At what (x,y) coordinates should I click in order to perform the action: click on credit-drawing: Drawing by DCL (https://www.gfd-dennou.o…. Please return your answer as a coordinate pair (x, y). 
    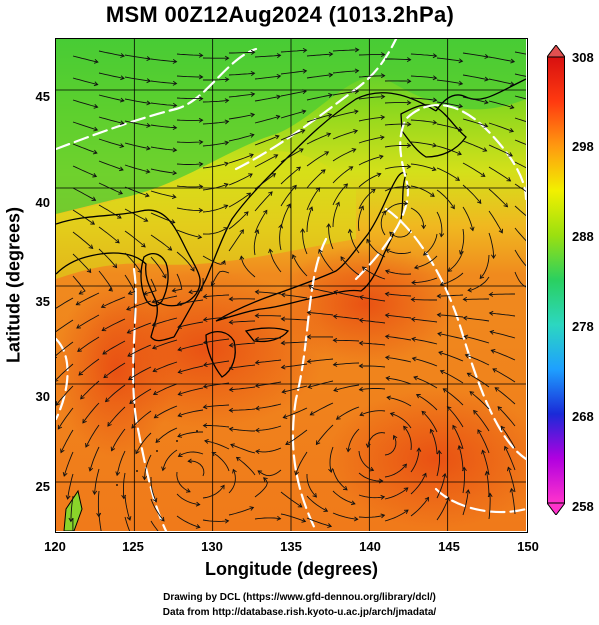
    Looking at the image, I should click on (299, 597).